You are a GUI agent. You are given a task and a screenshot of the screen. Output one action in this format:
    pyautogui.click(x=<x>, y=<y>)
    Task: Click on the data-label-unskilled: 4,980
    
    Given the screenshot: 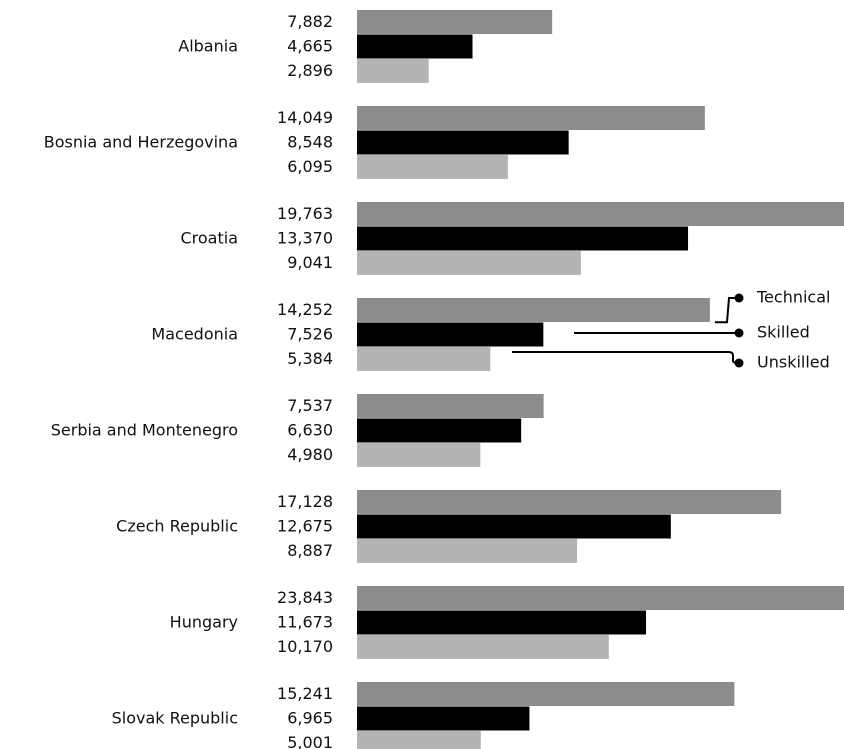 What is the action you would take?
    pyautogui.click(x=310, y=454)
    